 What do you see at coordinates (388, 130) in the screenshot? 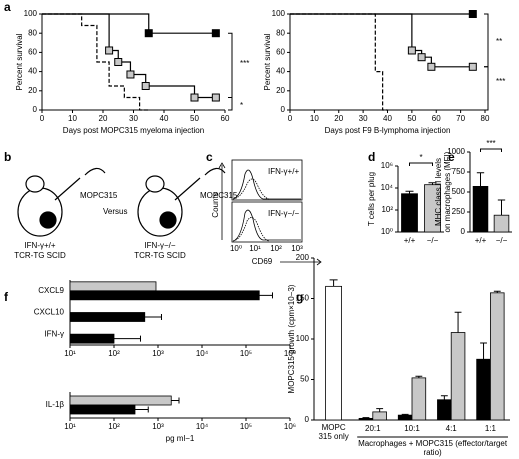
I see `x-axis-label: Days post F9 B-lymphoma injection` at bounding box center [388, 130].